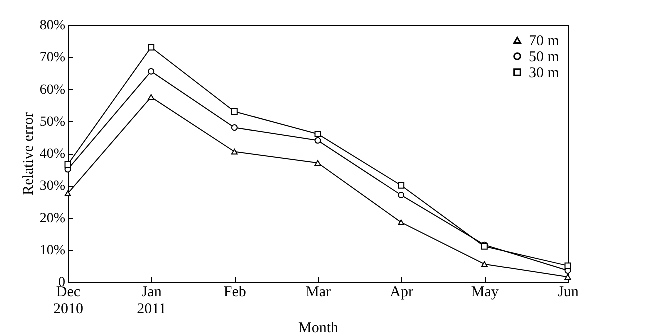 The height and width of the screenshot is (336, 666). I want to click on y-tick-label: 70%, so click(53, 58).